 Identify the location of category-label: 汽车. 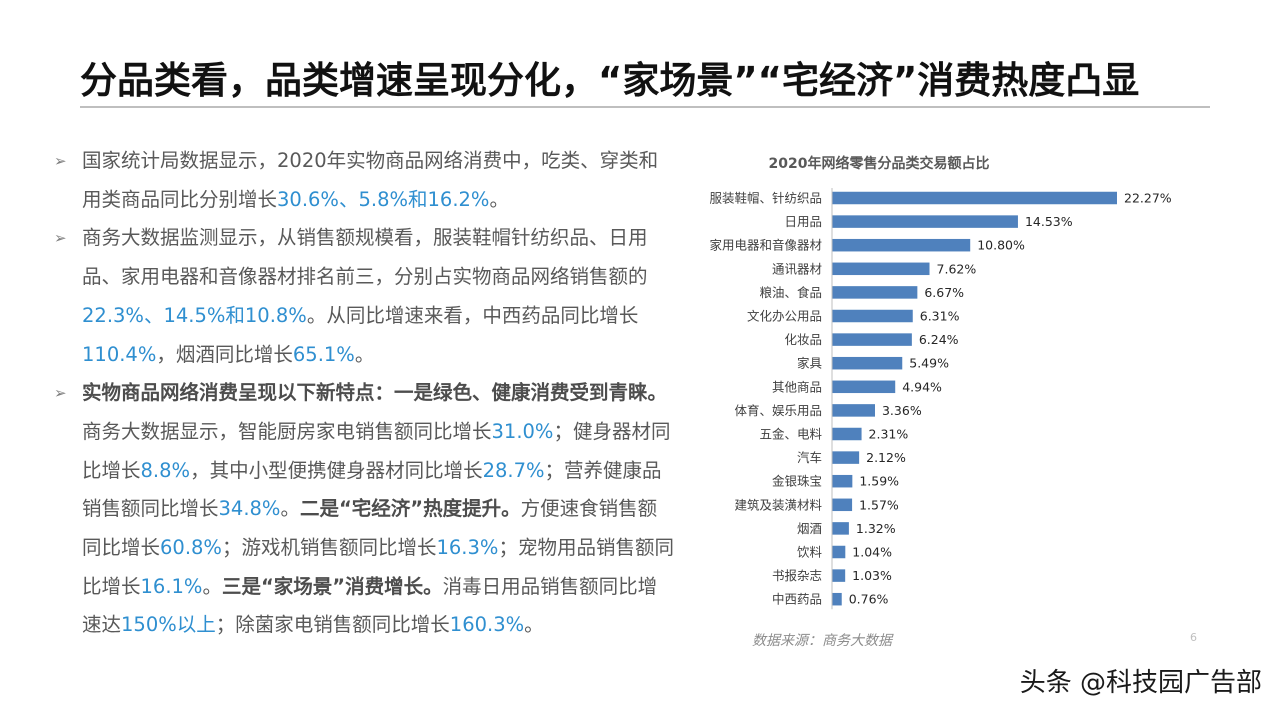
(809, 457).